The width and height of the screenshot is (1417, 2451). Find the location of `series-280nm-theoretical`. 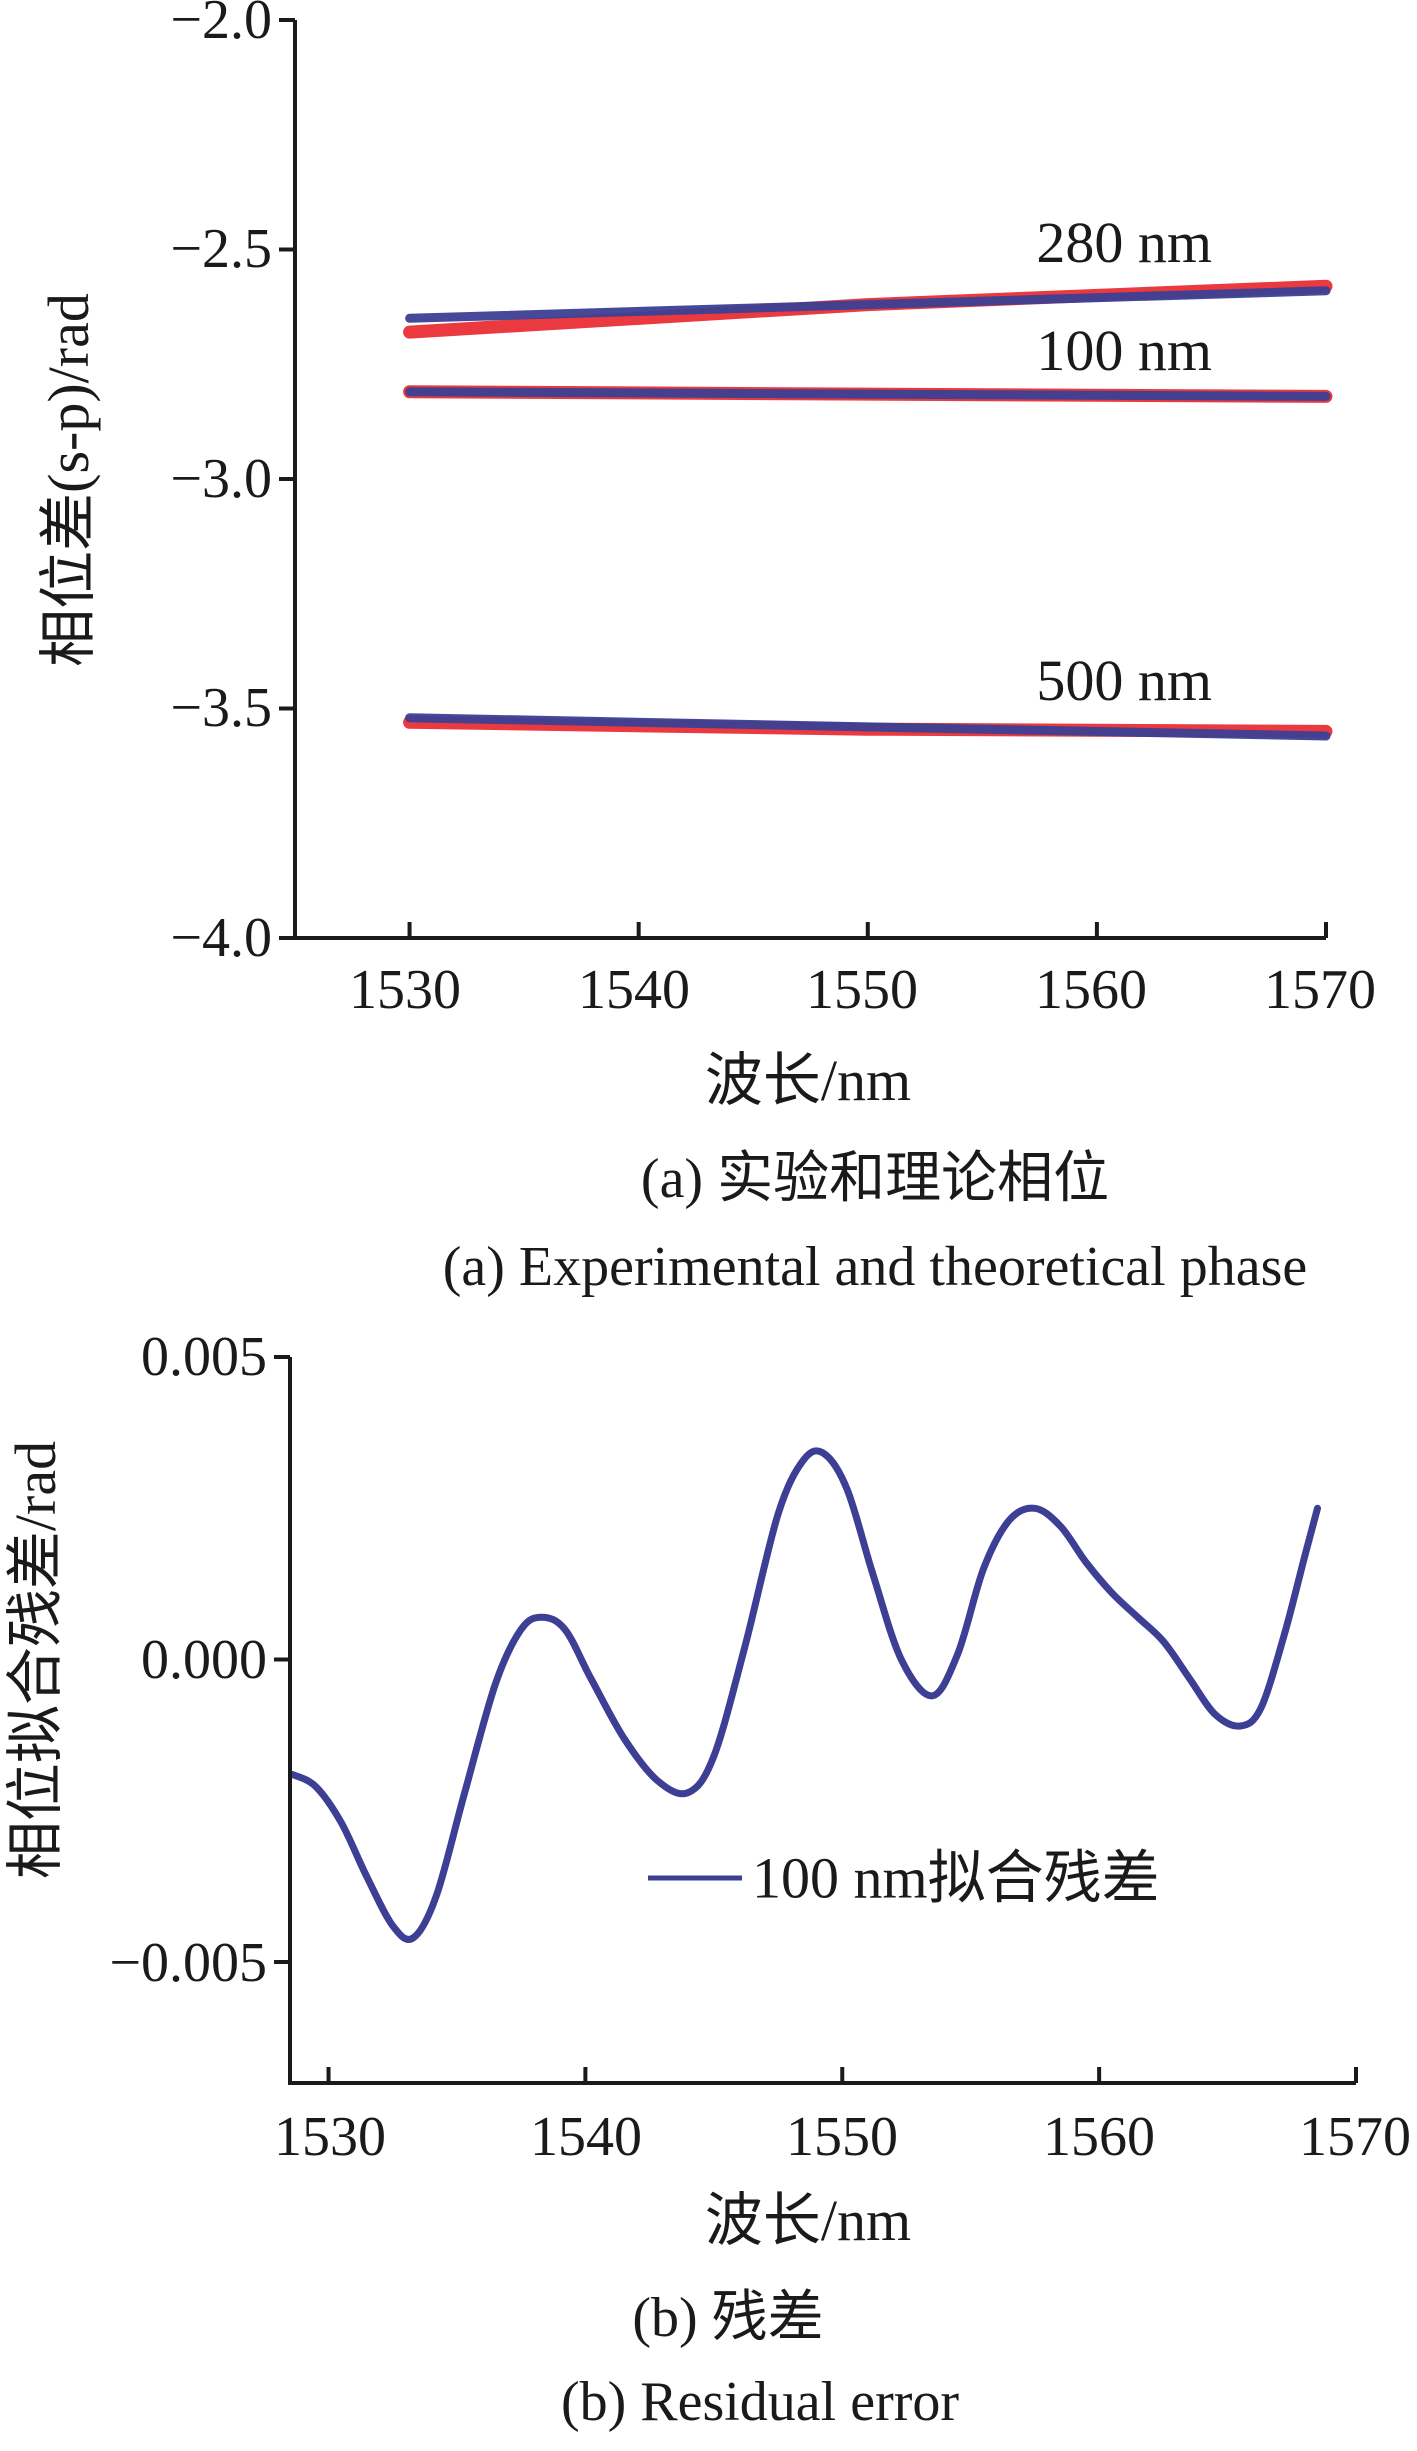

series-280nm-theoretical is located at coordinates (868, 304).